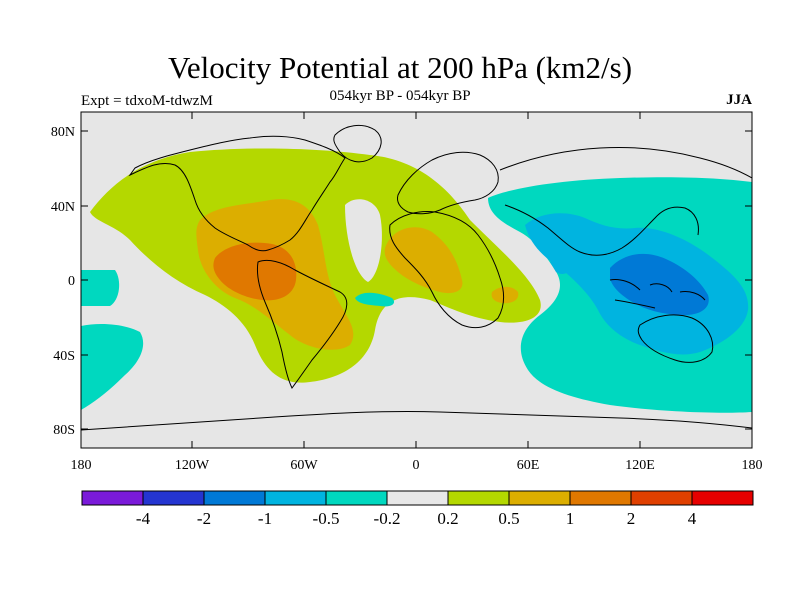 Image resolution: width=800 pixels, height=600 pixels. I want to click on colorbar-label: -4, so click(143, 518).